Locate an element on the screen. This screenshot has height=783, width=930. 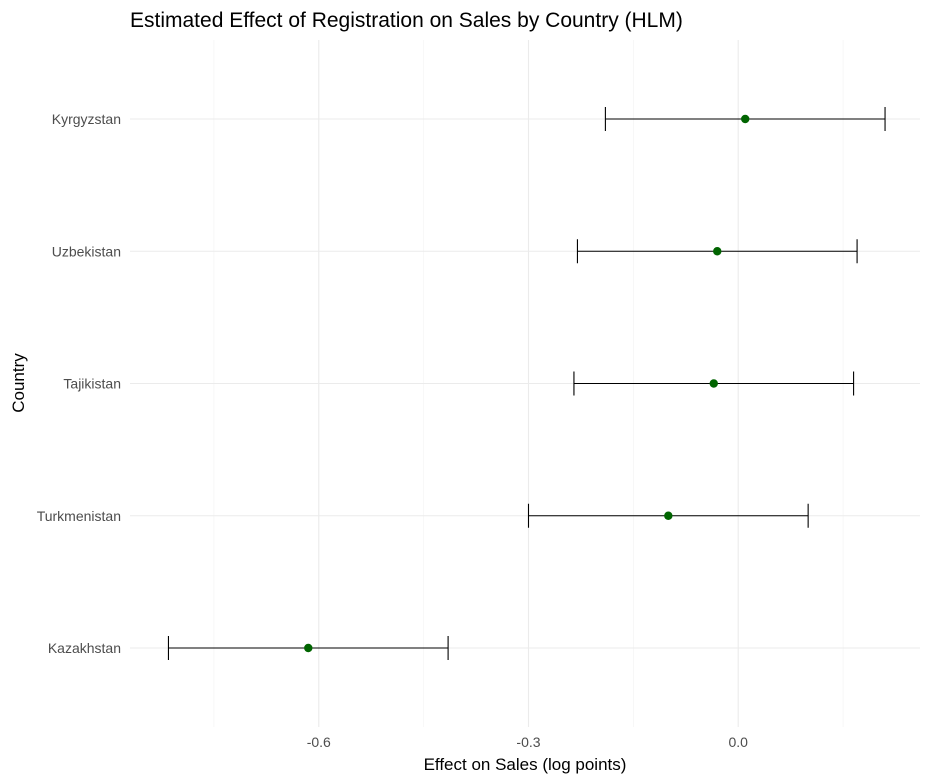
y-tick-label: Turkmenistan is located at coordinates (79, 516).